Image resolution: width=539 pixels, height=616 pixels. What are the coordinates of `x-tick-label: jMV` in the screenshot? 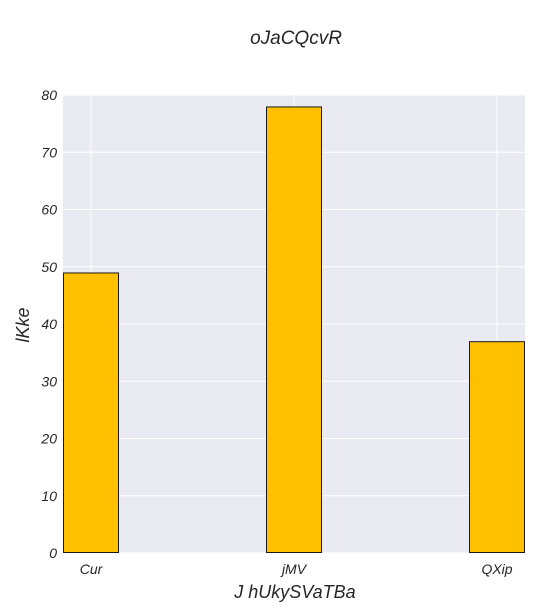 It's located at (294, 569).